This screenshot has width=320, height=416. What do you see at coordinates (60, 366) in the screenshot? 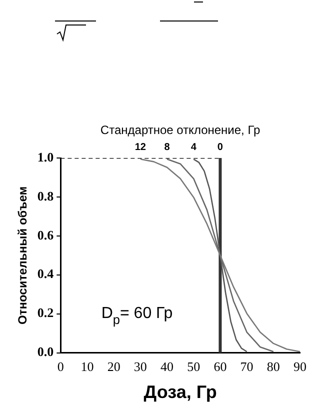
I see `x-tick-label: 0` at bounding box center [60, 366].